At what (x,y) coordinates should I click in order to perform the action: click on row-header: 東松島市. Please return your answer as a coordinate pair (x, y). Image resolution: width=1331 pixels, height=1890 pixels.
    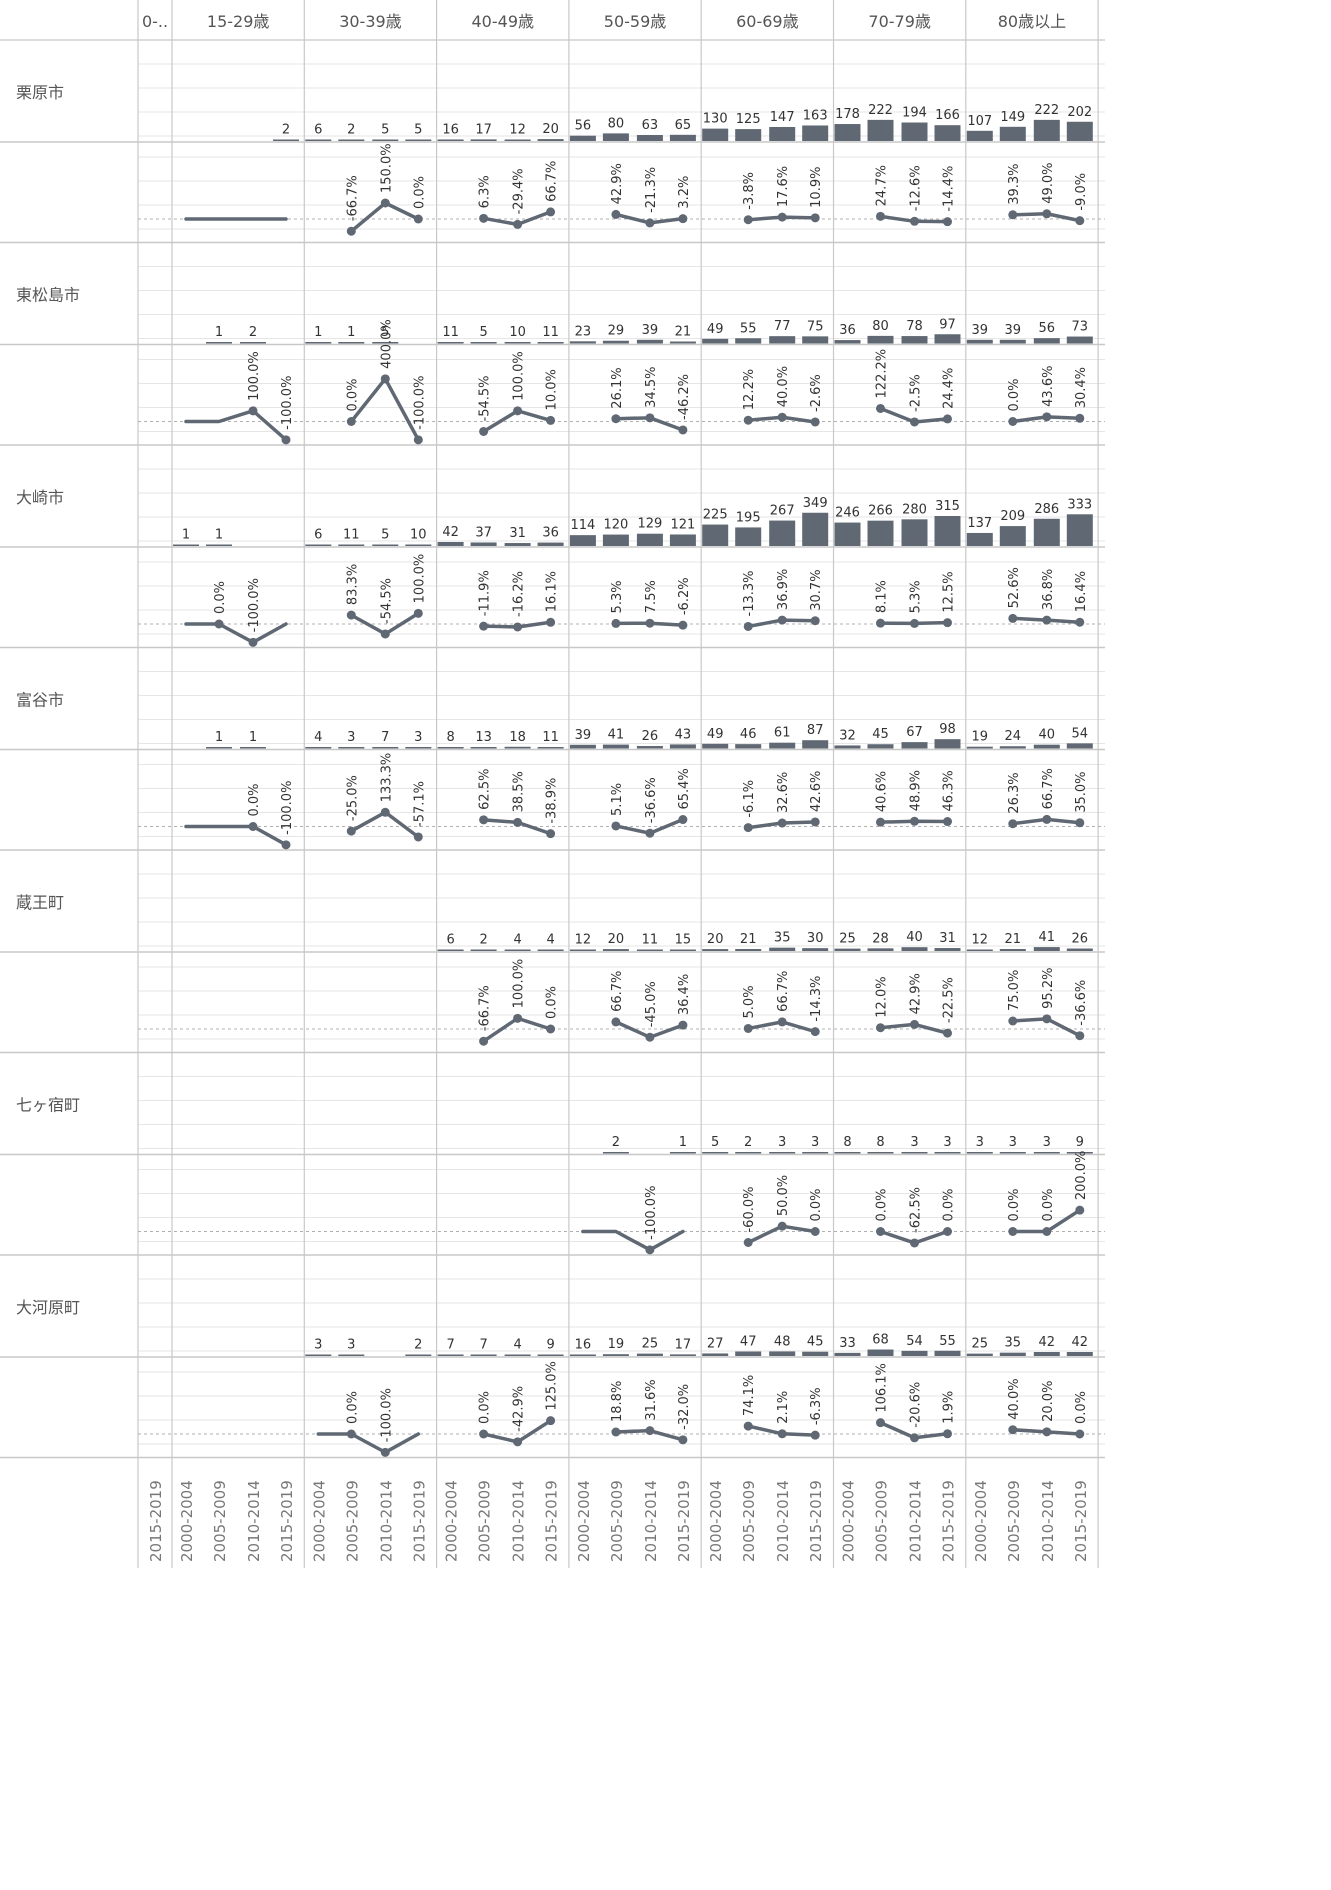
    Looking at the image, I should click on (48, 295).